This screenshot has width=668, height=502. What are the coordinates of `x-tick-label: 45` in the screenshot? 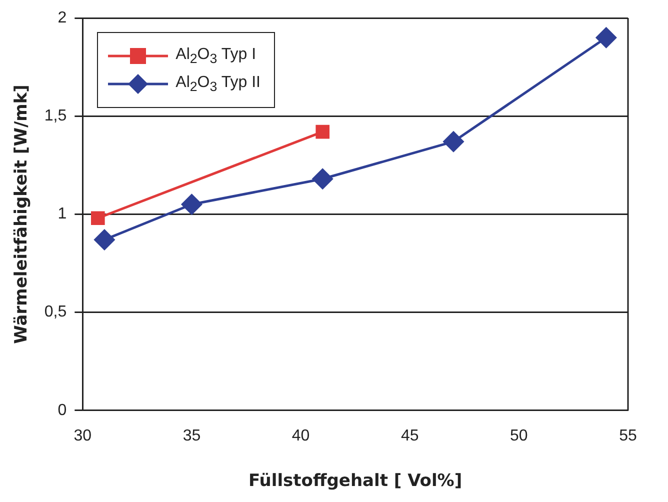 It's located at (409, 435).